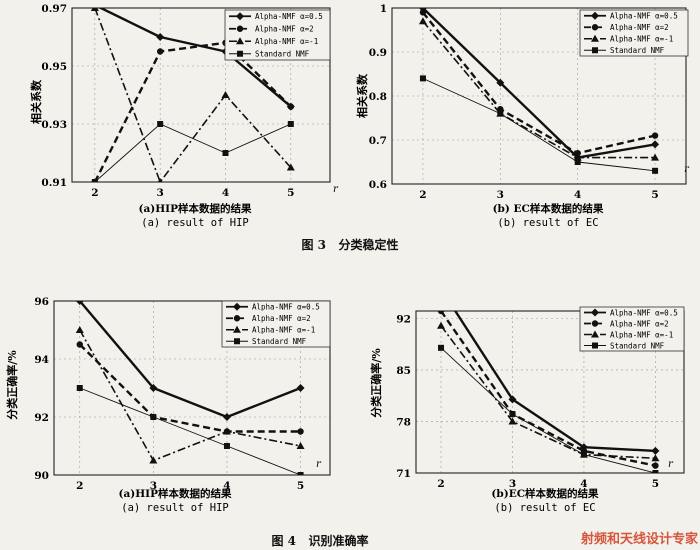 The image size is (700, 550). I want to click on y-tick-label: 90, so click(41, 476).